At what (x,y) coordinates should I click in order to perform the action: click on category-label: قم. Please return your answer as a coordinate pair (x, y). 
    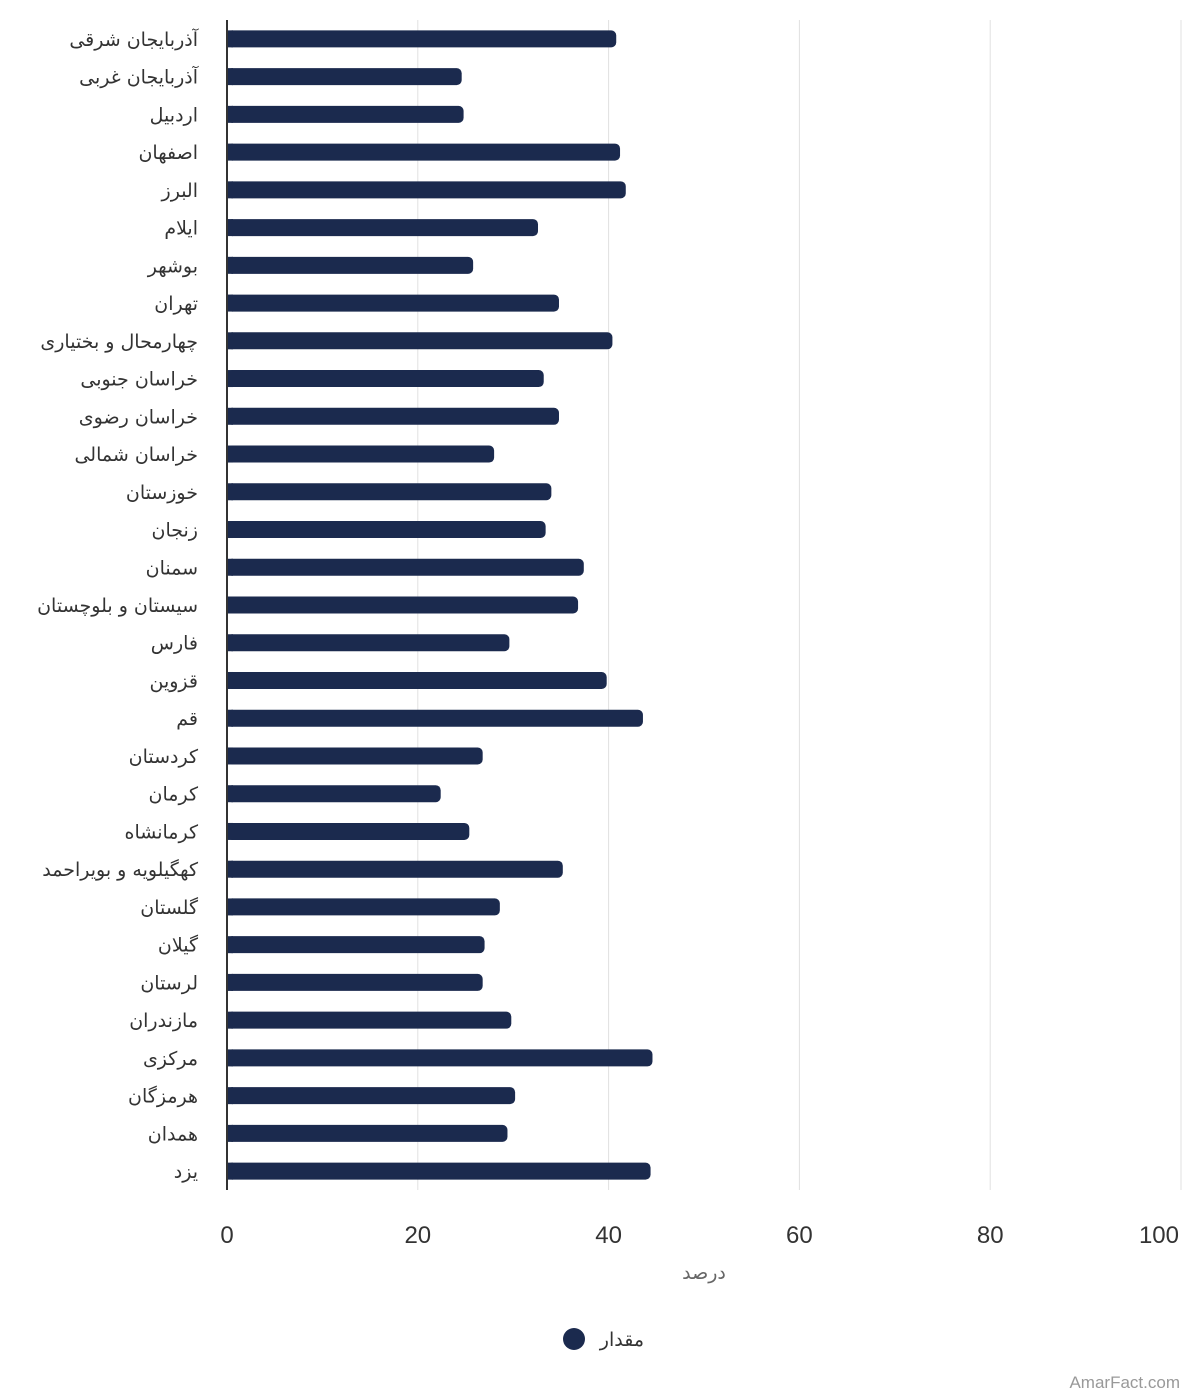
    Looking at the image, I should click on (187, 719).